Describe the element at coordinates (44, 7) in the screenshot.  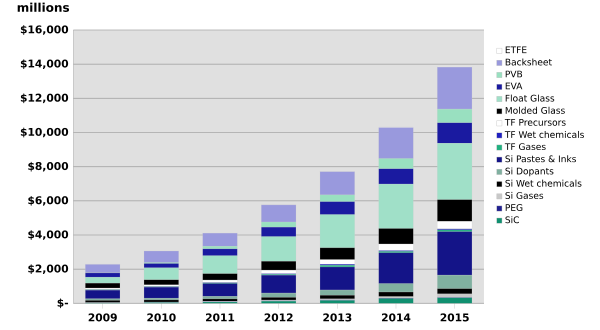
I see `y-axis-title: millions` at that location.